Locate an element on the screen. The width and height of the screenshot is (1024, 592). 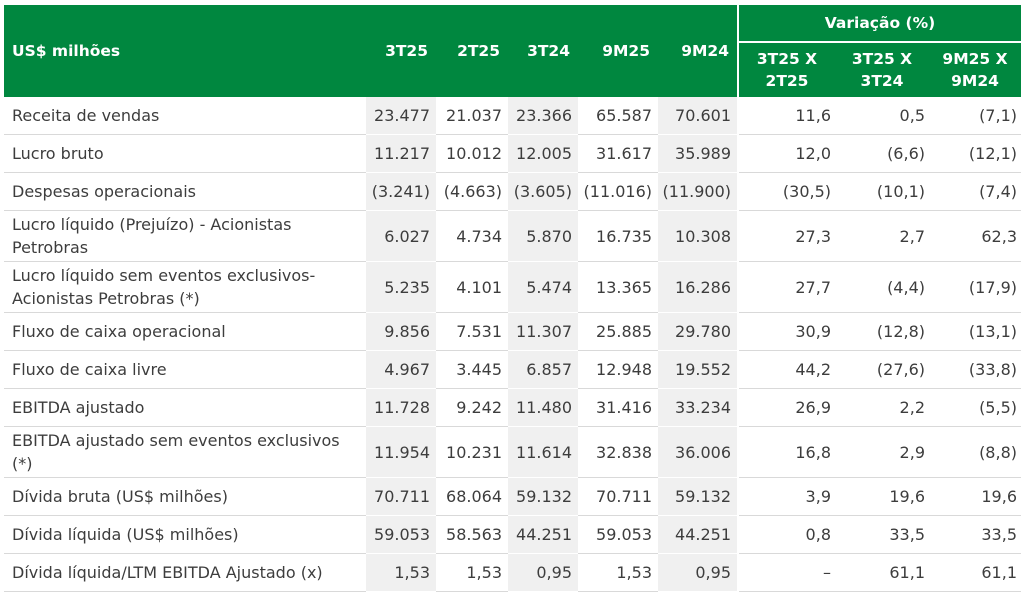
variation-cell: 2,7 is located at coordinates (882, 236).